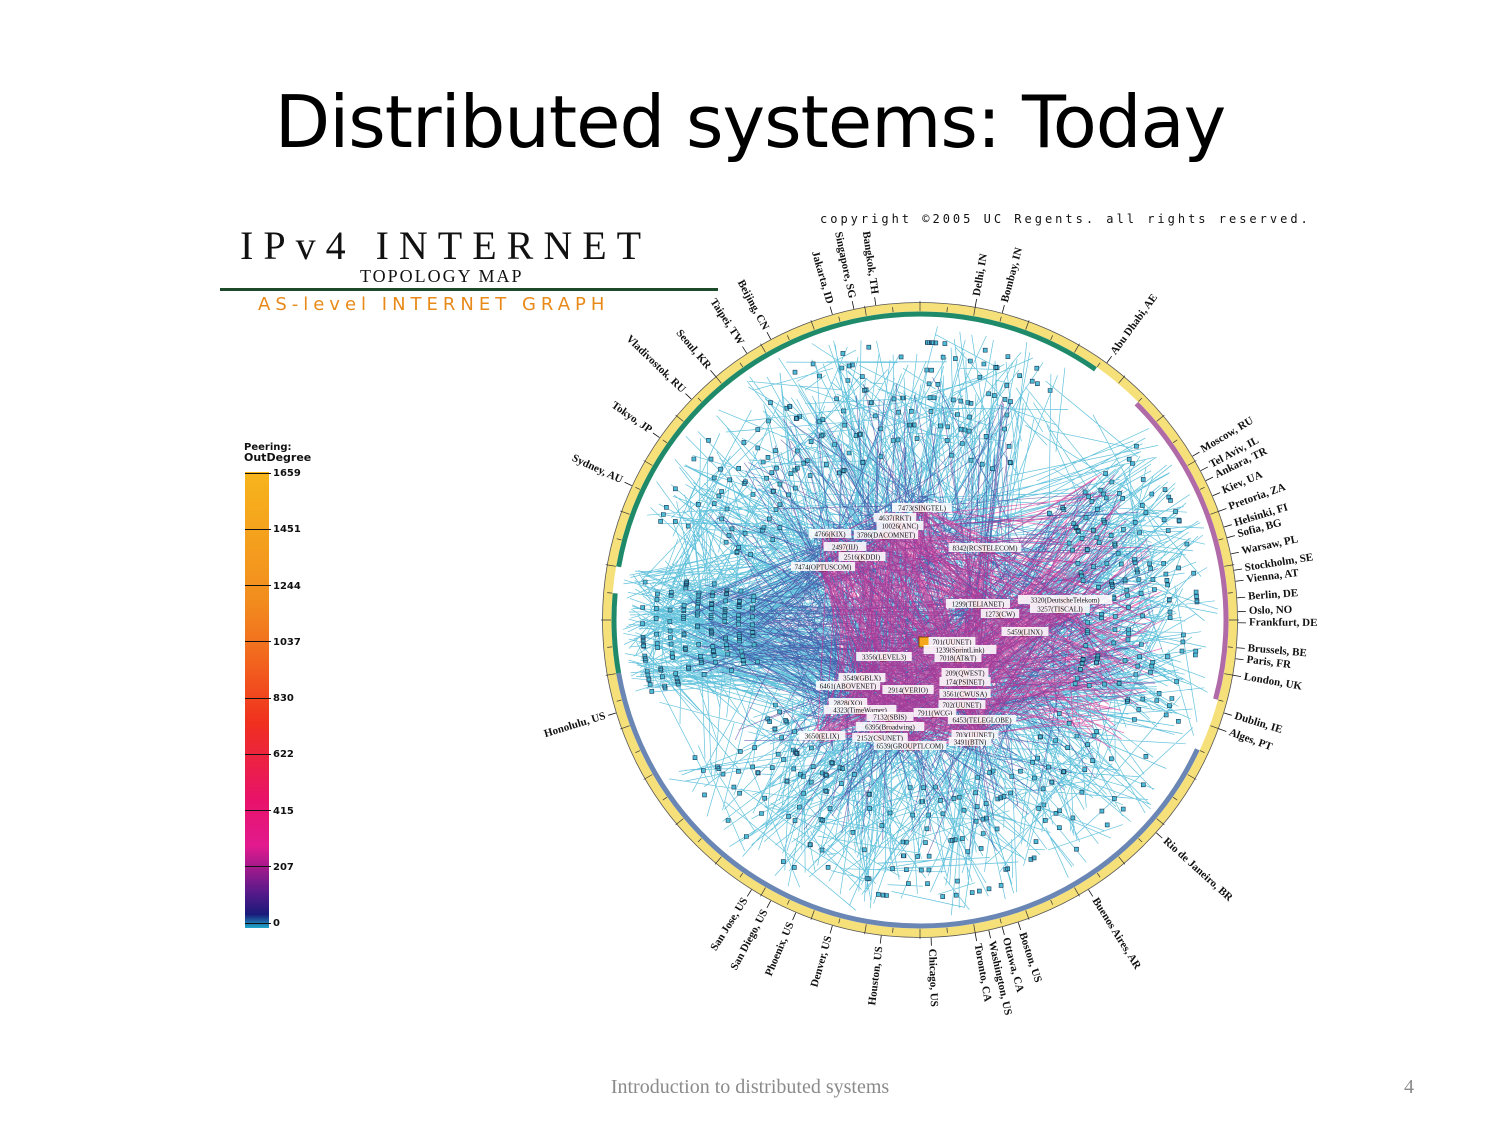 This screenshot has height=1125, width=1500. What do you see at coordinates (616, 633) in the screenshot?
I see `ring-pacific-arc` at bounding box center [616, 633].